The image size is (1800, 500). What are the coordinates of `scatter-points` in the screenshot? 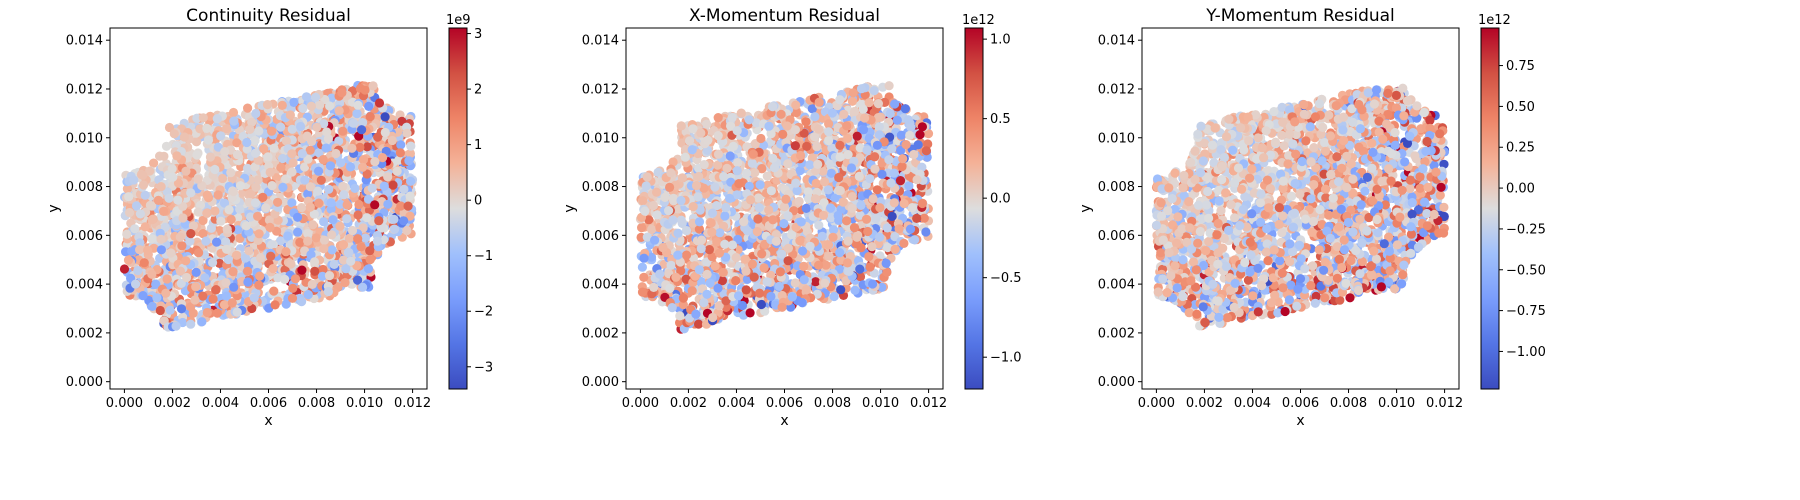 It's located at (784, 207).